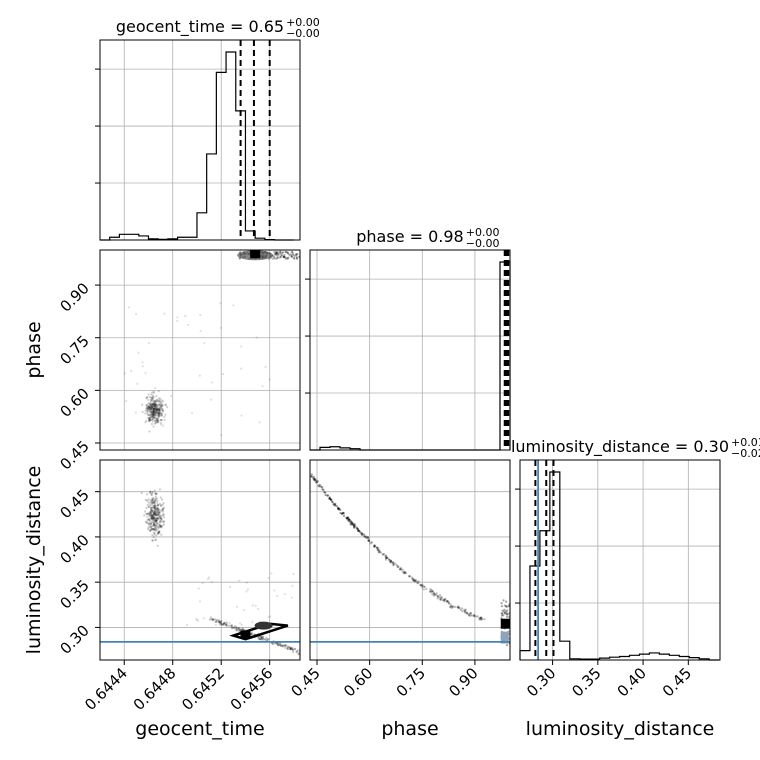 This screenshot has height=760, width=760. What do you see at coordinates (74, 549) in the screenshot?
I see `y-tick-label-luminosity_distance-2: 0.40` at bounding box center [74, 549].